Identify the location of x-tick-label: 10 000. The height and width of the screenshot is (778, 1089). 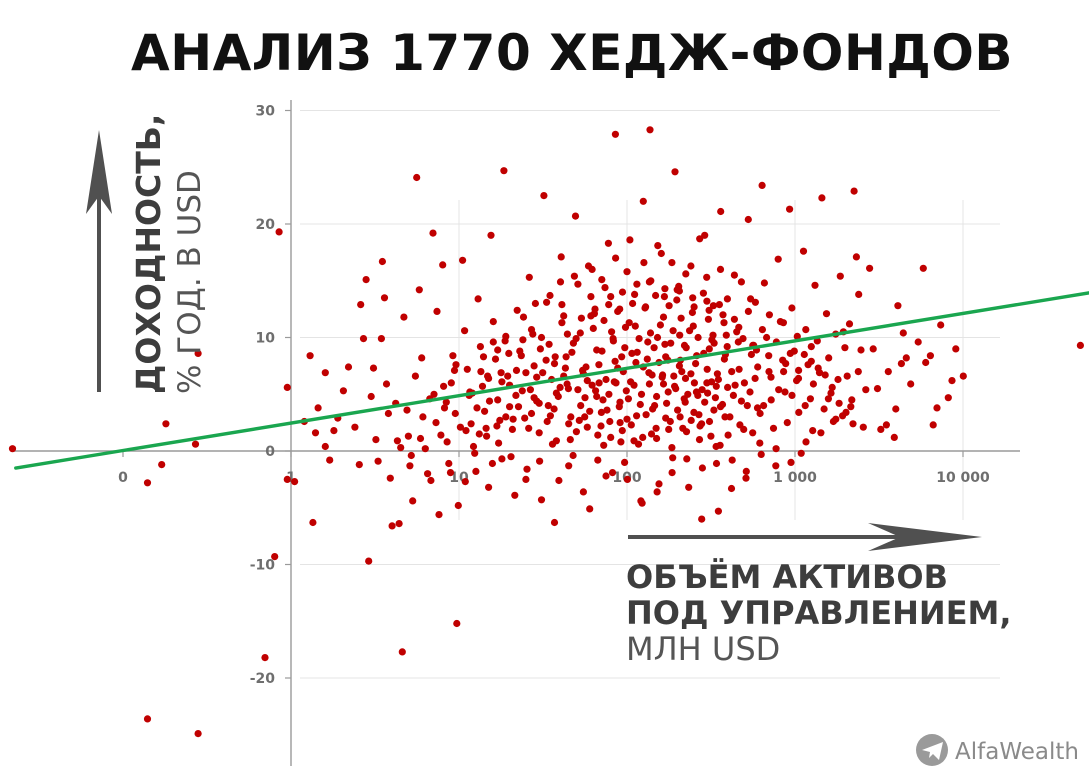
(963, 478).